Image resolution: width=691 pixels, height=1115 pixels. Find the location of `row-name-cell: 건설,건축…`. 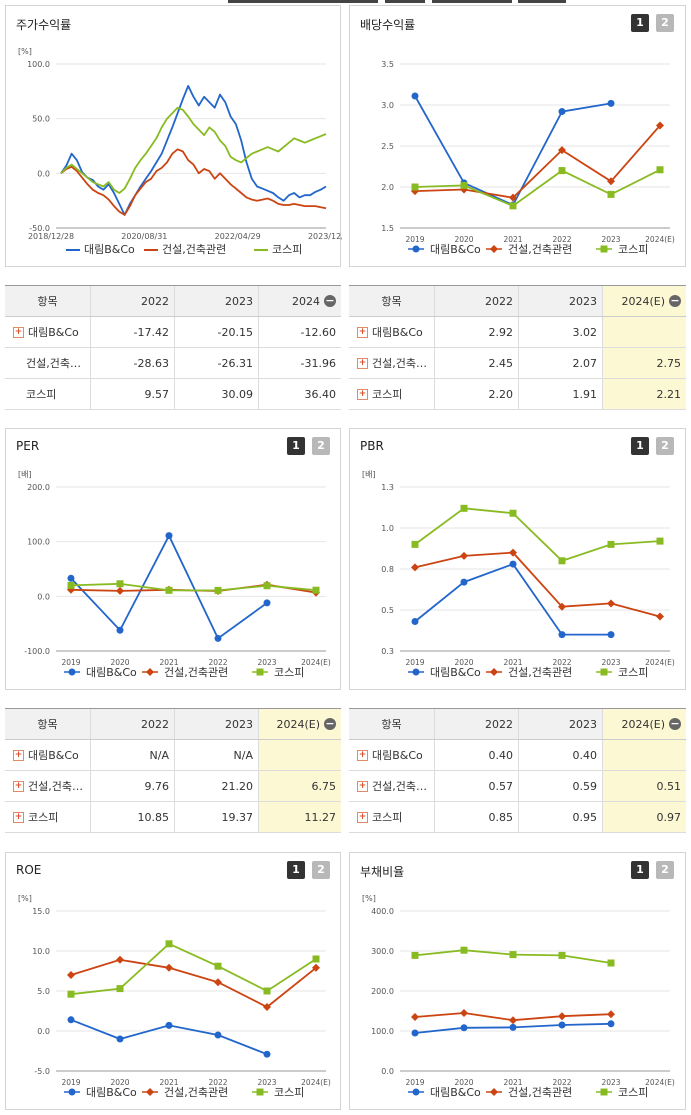

row-name-cell: 건설,건축… is located at coordinates (48, 363).